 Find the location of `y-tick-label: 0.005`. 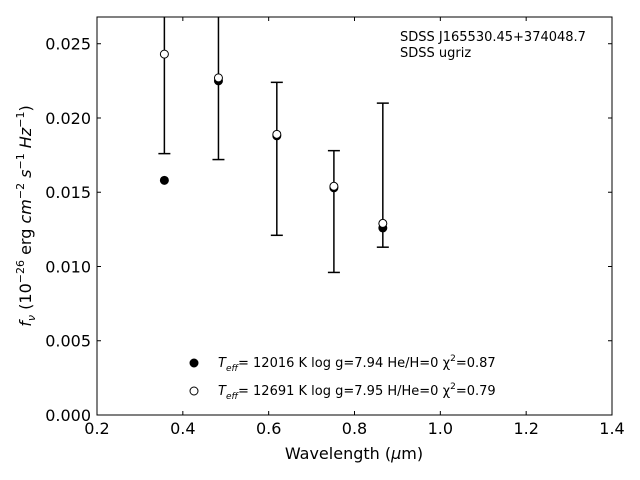

y-tick-label: 0.005 is located at coordinates (68, 341).